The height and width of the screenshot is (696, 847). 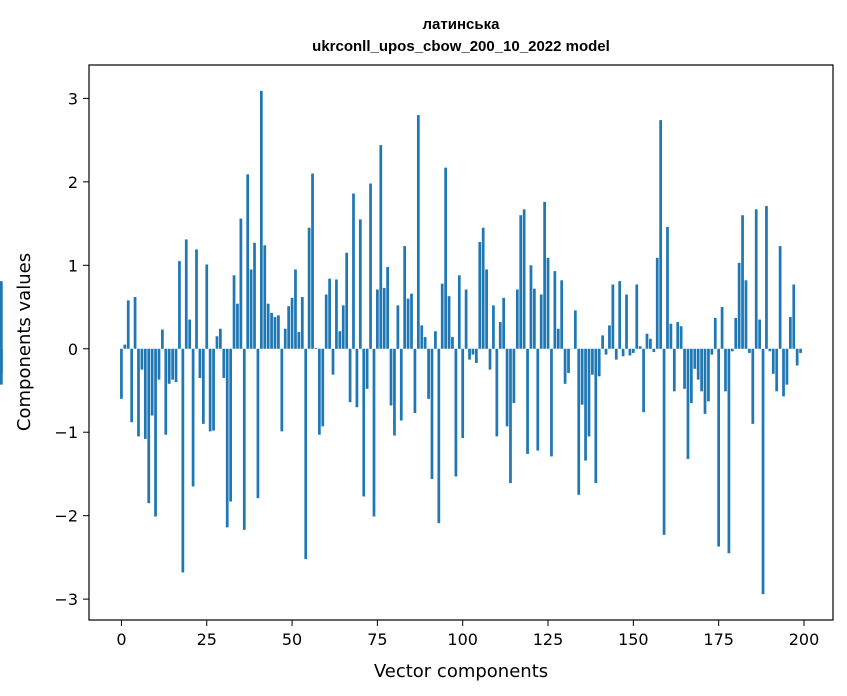 What do you see at coordinates (377, 639) in the screenshot?
I see `x-tick-label: 75` at bounding box center [377, 639].